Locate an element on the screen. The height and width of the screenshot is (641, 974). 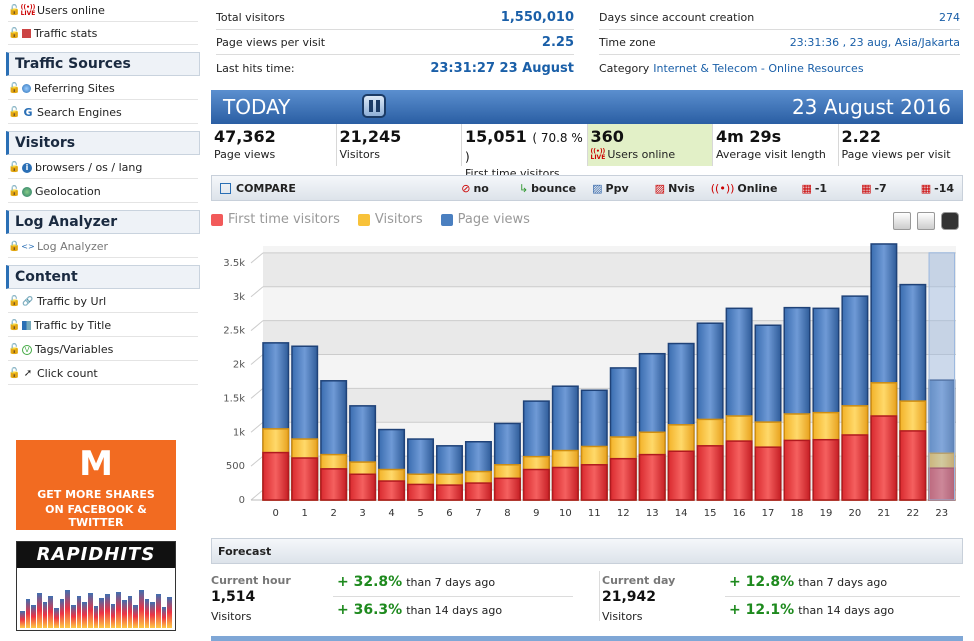
area-chart-icon is located at coordinates (926, 221).